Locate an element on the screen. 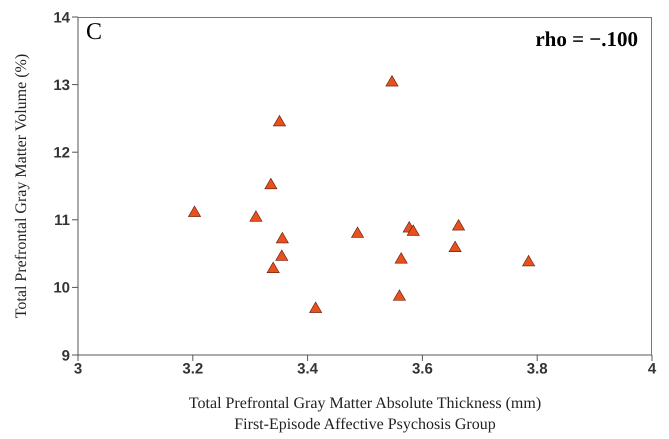 This screenshot has width=669, height=439. x-tick-label: 3.6 is located at coordinates (422, 369).